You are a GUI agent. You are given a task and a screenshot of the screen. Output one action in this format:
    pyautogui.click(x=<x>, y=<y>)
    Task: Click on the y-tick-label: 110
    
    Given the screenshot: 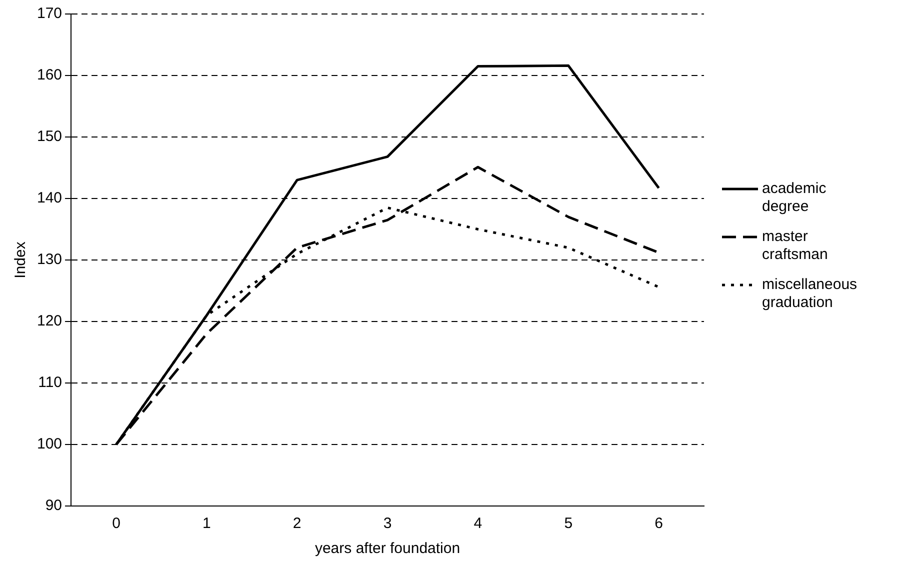 What is the action you would take?
    pyautogui.click(x=50, y=383)
    